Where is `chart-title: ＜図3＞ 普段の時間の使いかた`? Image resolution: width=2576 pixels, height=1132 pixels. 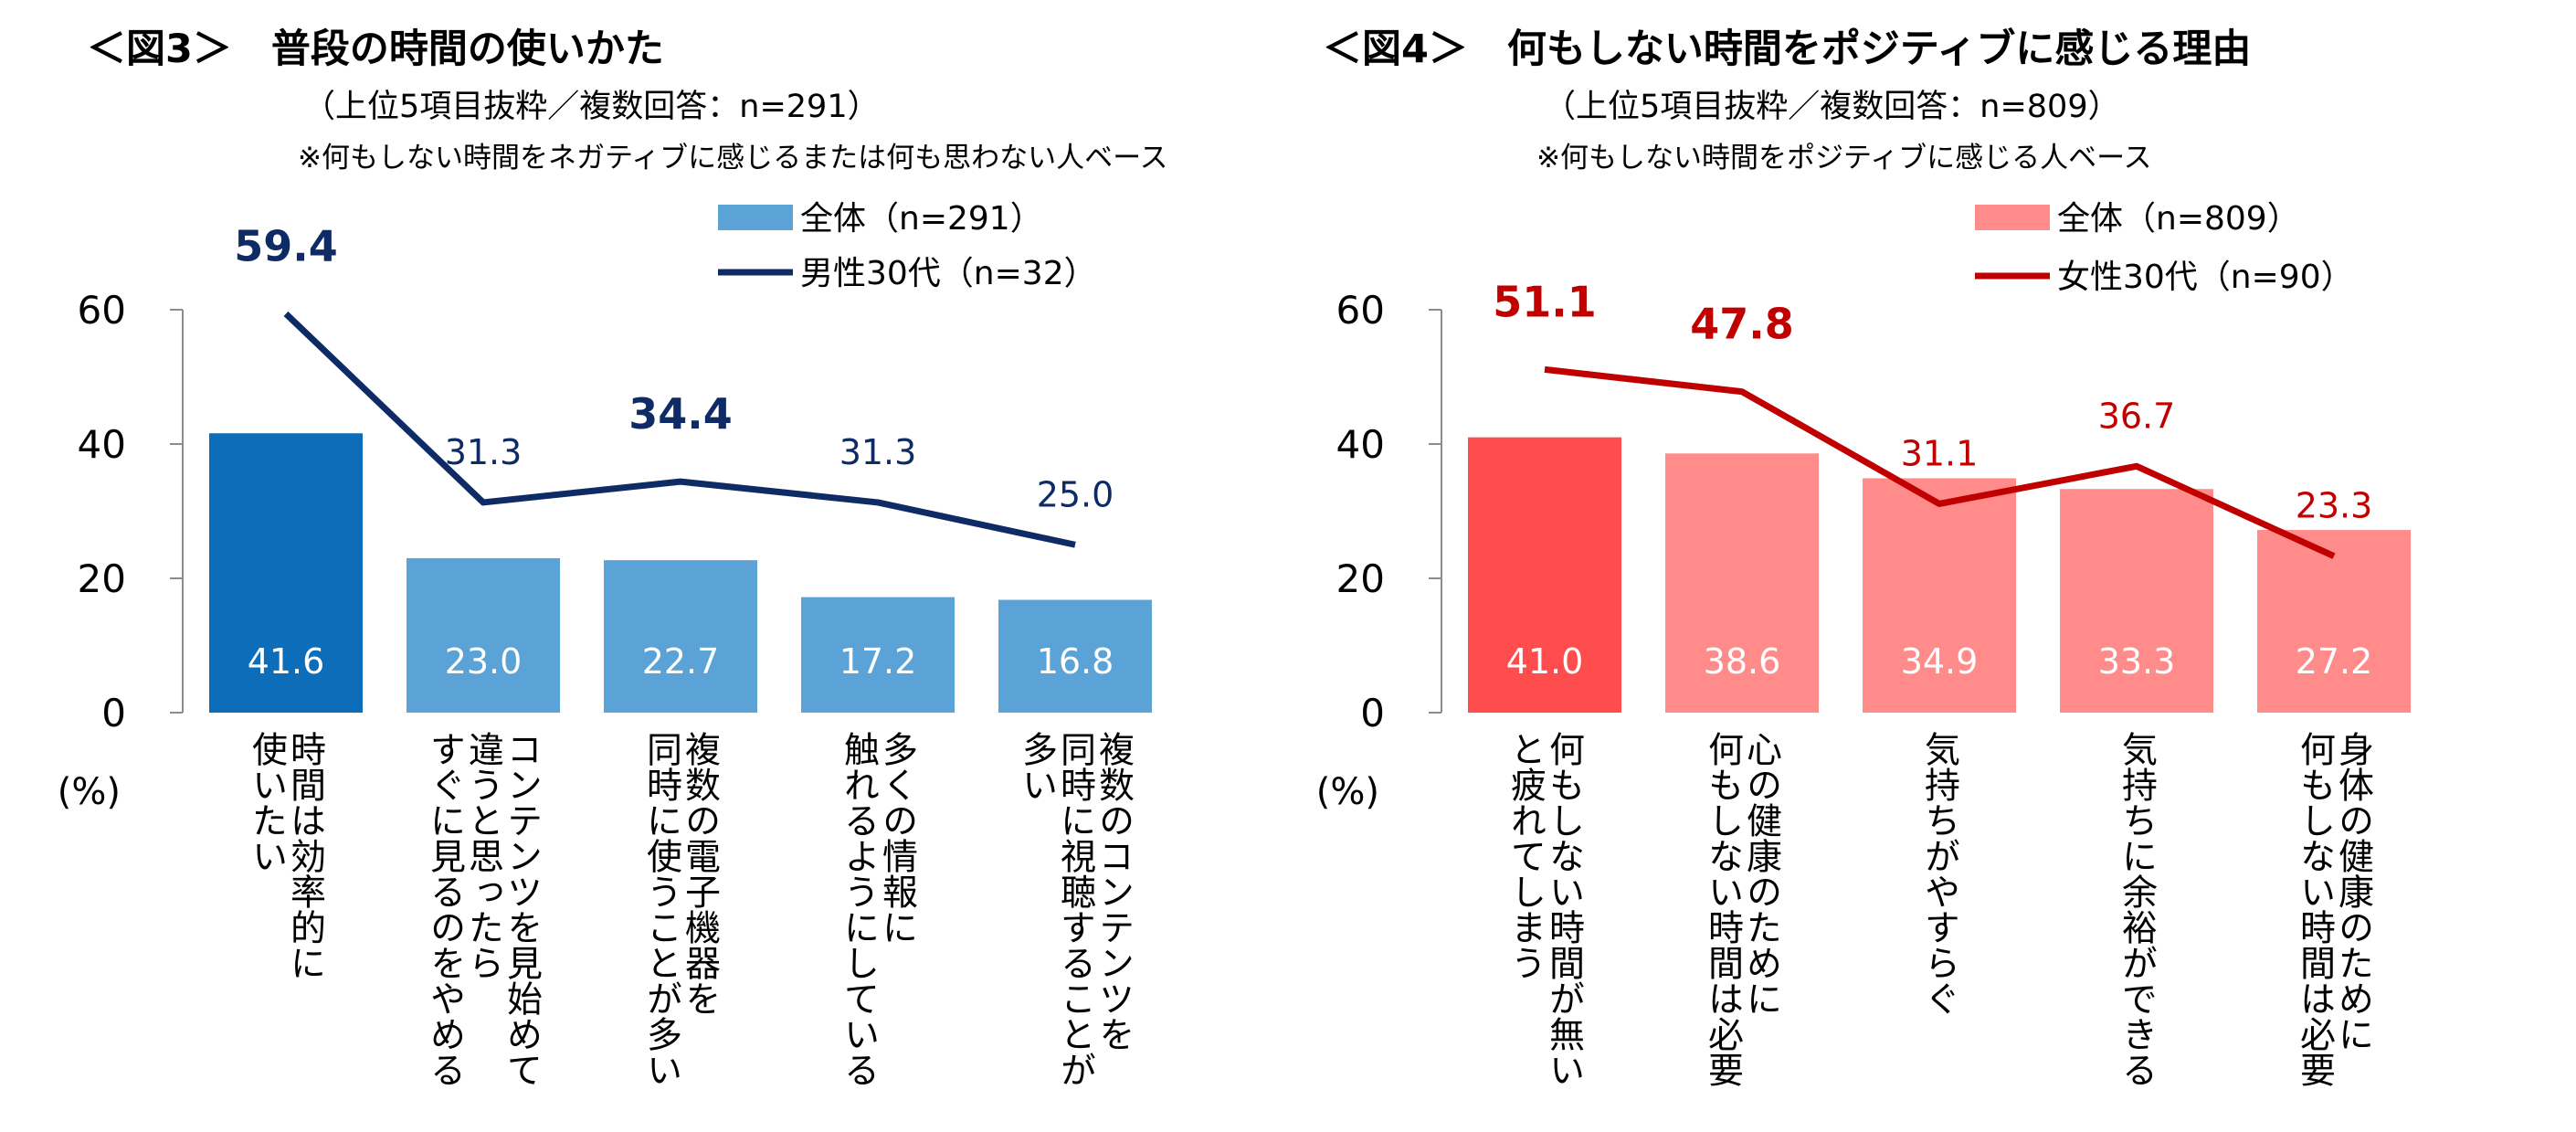 chart-title: ＜図3＞ 普段の時間の使いかた is located at coordinates (376, 49).